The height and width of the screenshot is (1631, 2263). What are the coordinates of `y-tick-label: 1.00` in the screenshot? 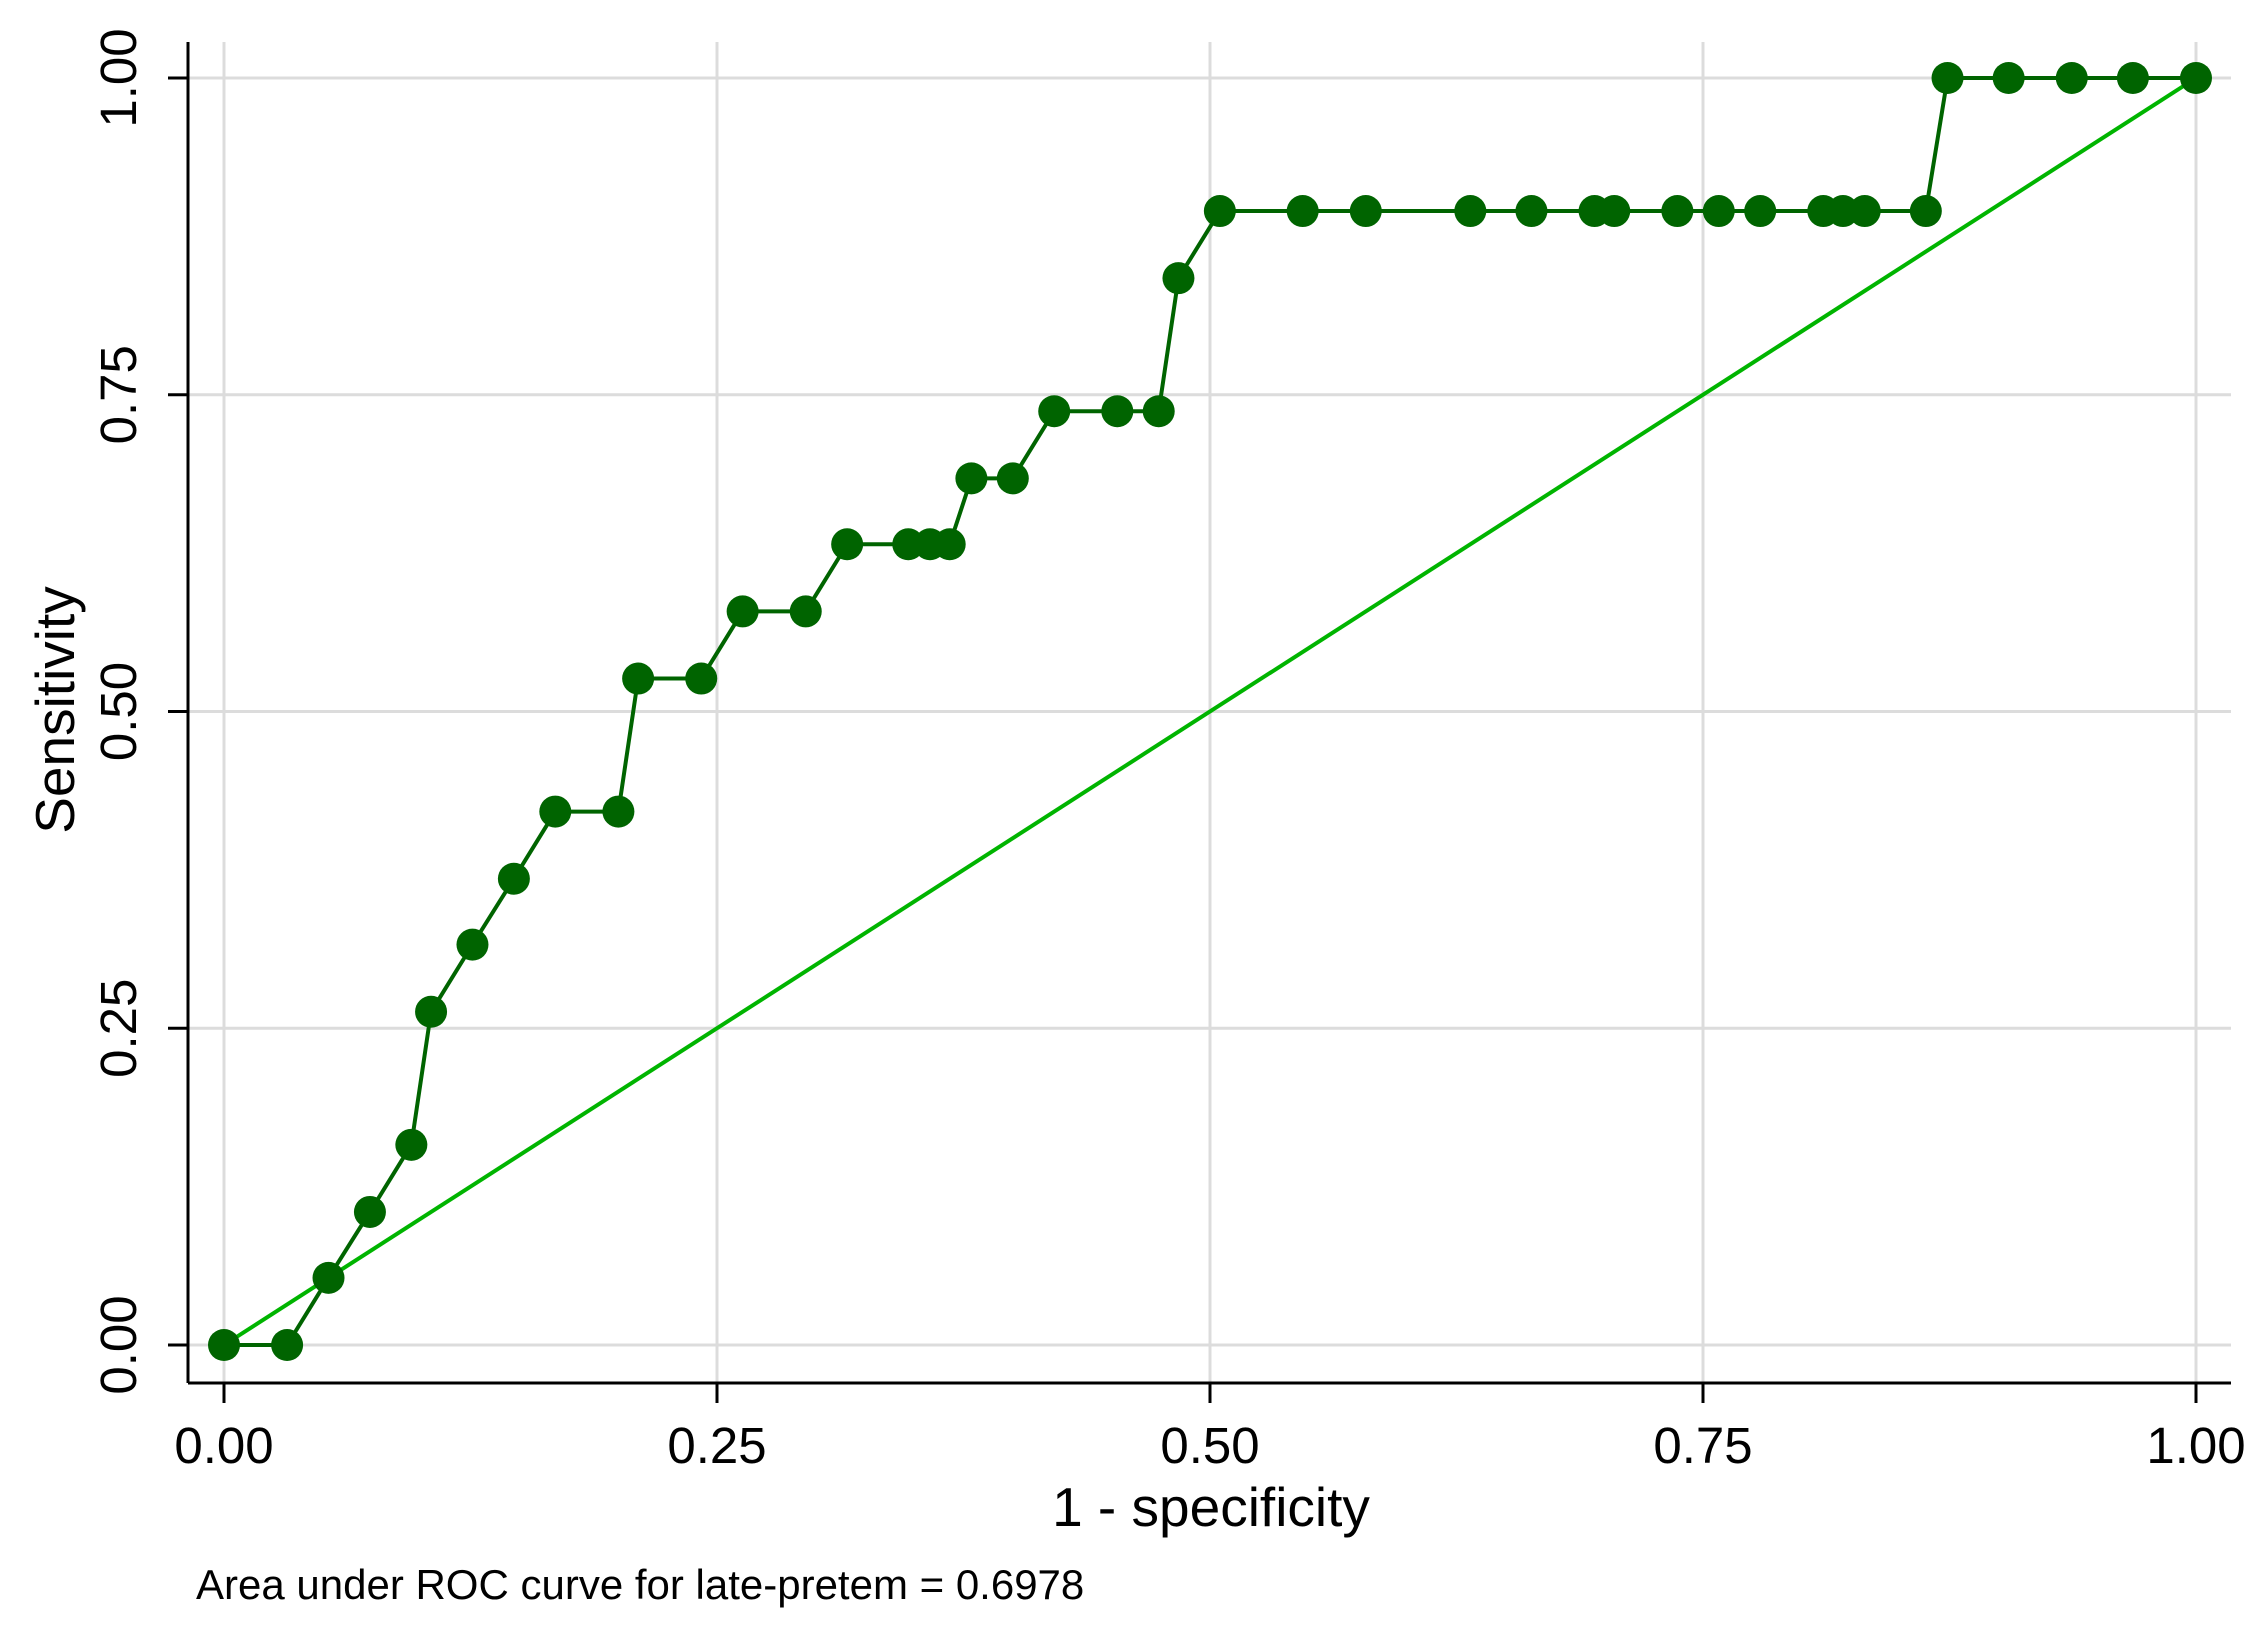 It's located at (118, 77).